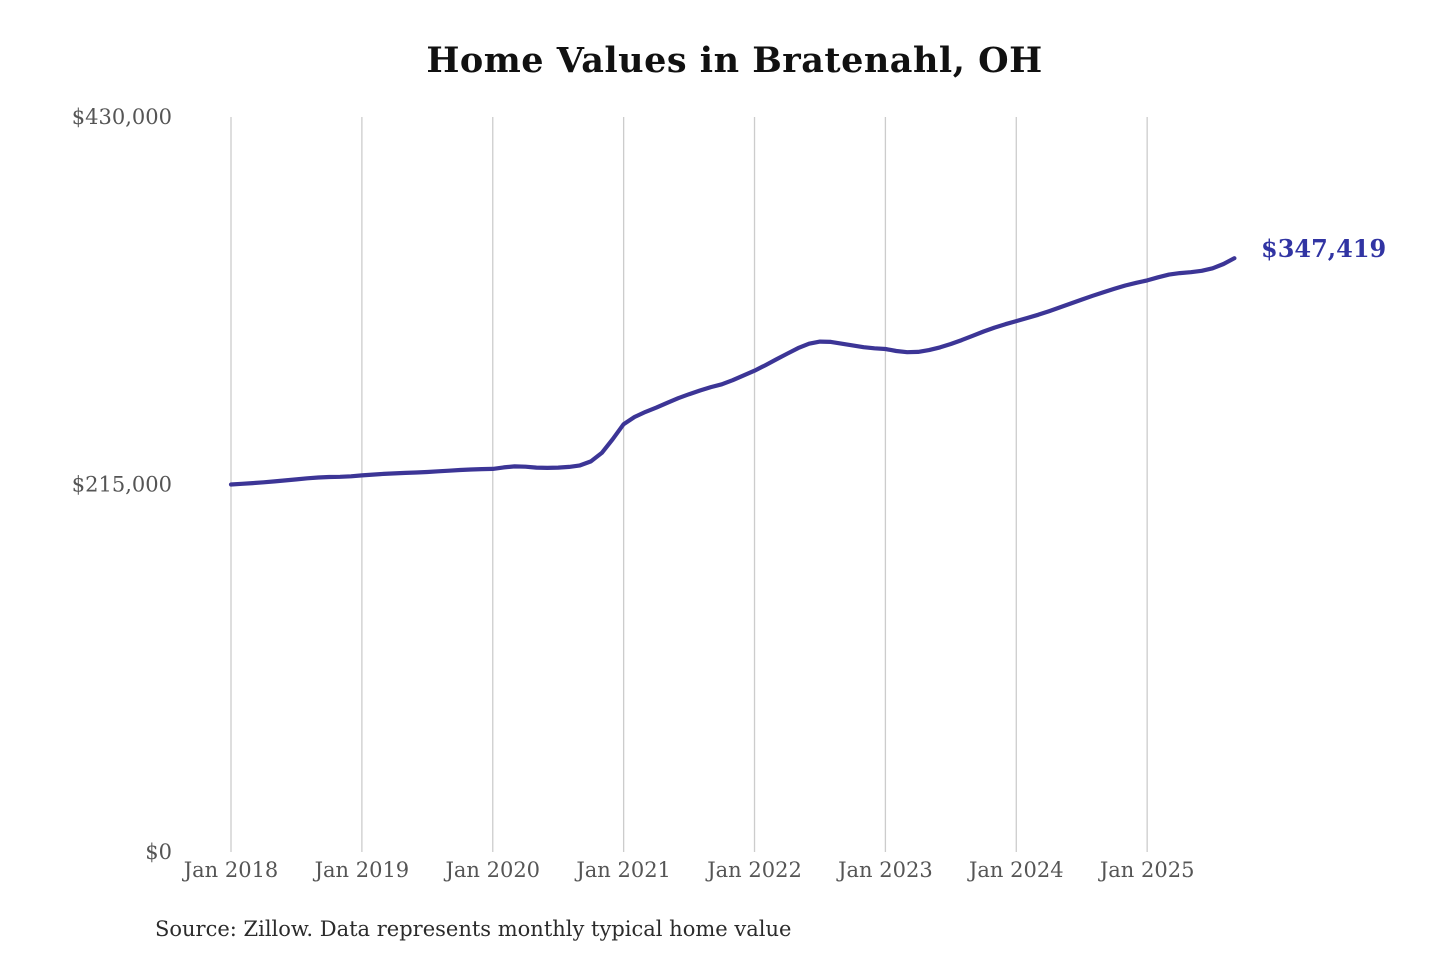  I want to click on y-tick-label-430000: $430,000, so click(122, 117).